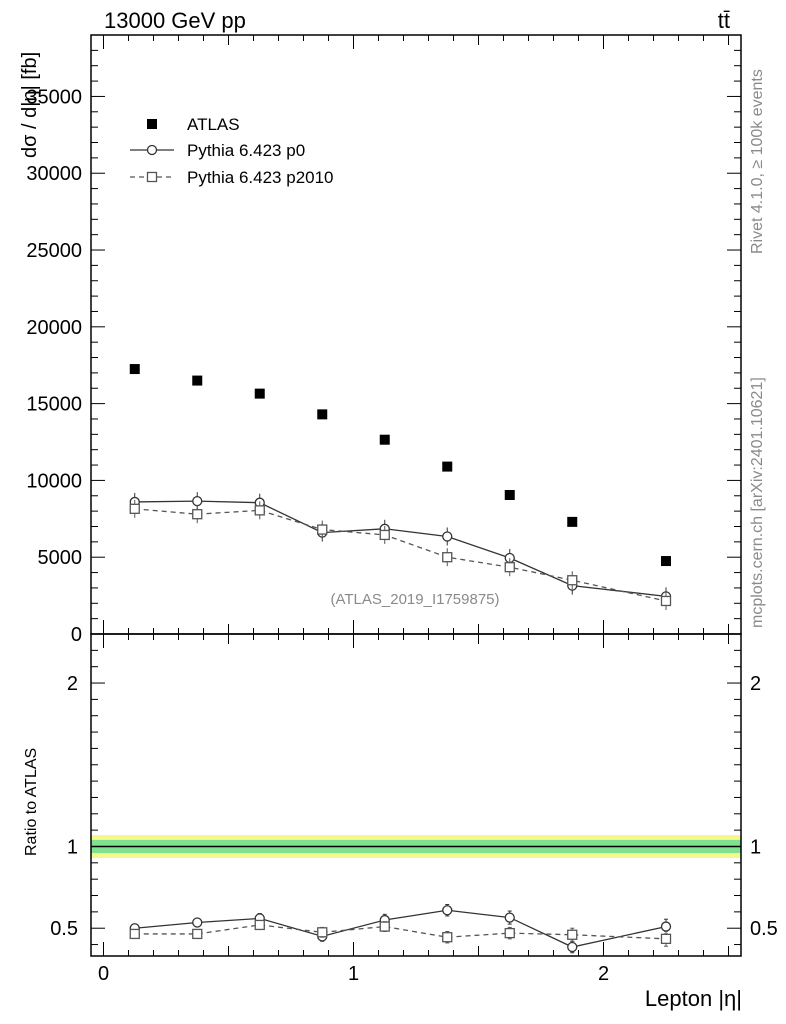 The image size is (786, 1024). I want to click on ratio-y-tick-label: 1, so click(72, 847).